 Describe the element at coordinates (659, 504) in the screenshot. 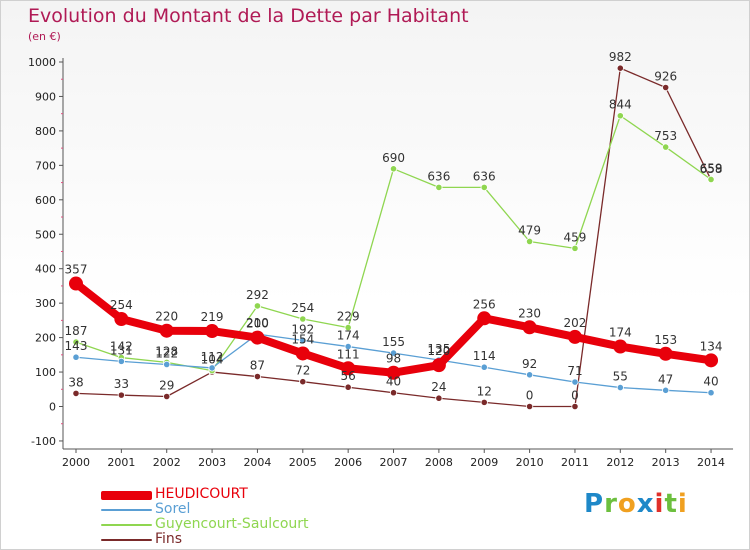

I see `logo-letter: i` at that location.